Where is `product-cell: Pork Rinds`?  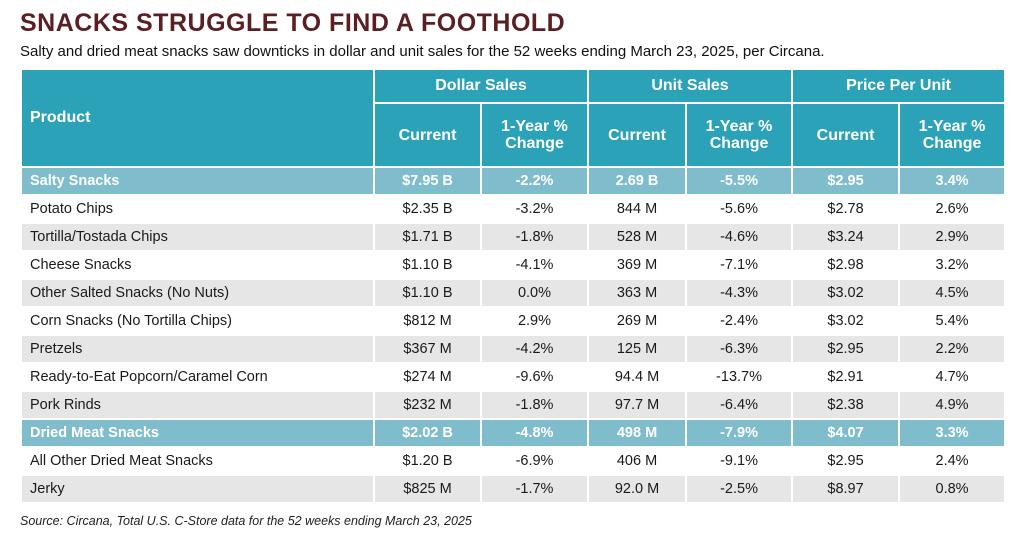 product-cell: Pork Rinds is located at coordinates (197, 405).